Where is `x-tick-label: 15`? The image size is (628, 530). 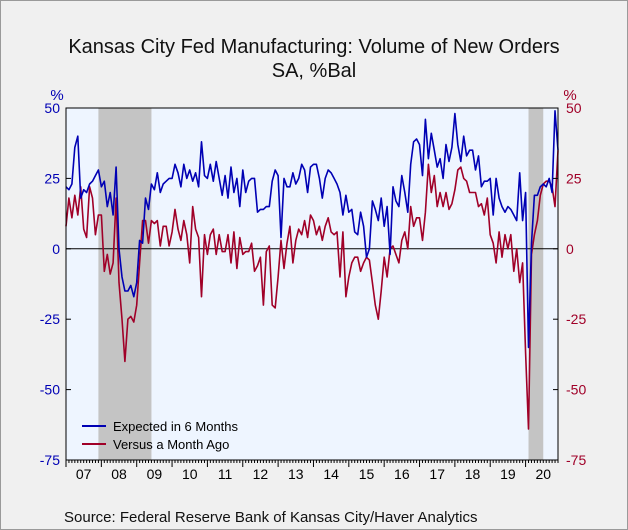
x-tick-label: 15 is located at coordinates (367, 474).